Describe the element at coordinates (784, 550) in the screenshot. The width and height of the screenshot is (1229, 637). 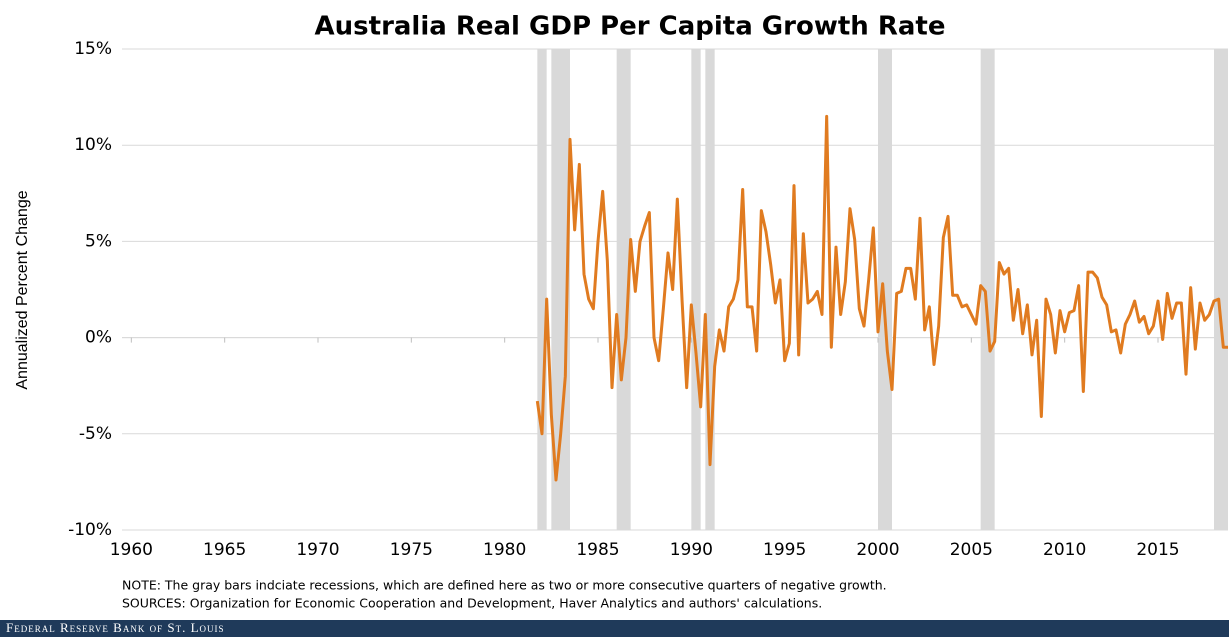
I see `x-tick-label: 1995` at that location.